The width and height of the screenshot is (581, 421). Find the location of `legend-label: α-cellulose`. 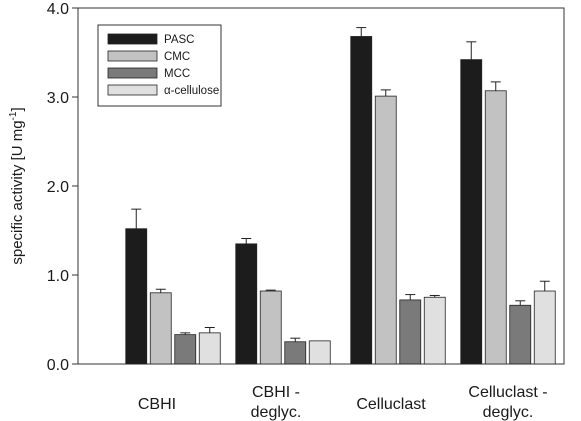

legend-label: α-cellulose is located at coordinates (191, 91).